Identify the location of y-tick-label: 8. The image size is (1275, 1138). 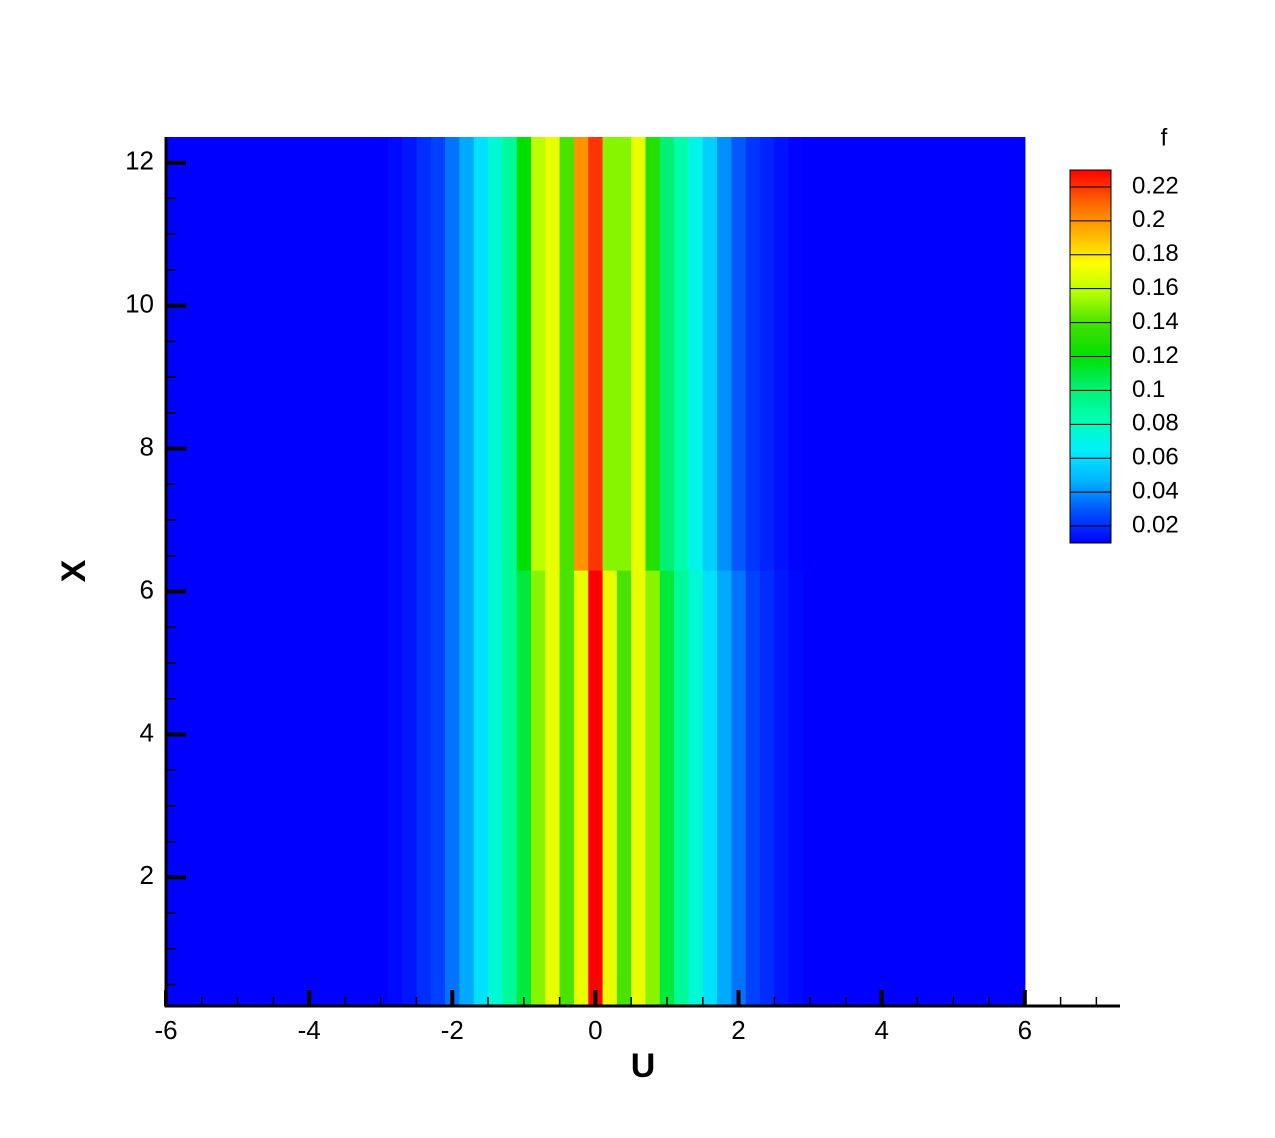
(147, 446).